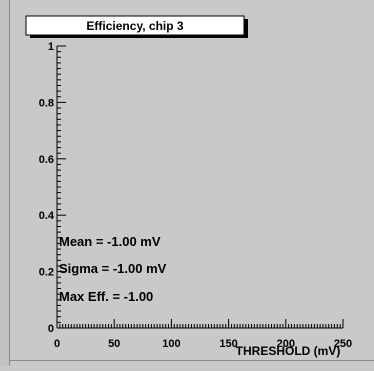 This screenshot has width=374, height=371. I want to click on title-box, so click(135, 25).